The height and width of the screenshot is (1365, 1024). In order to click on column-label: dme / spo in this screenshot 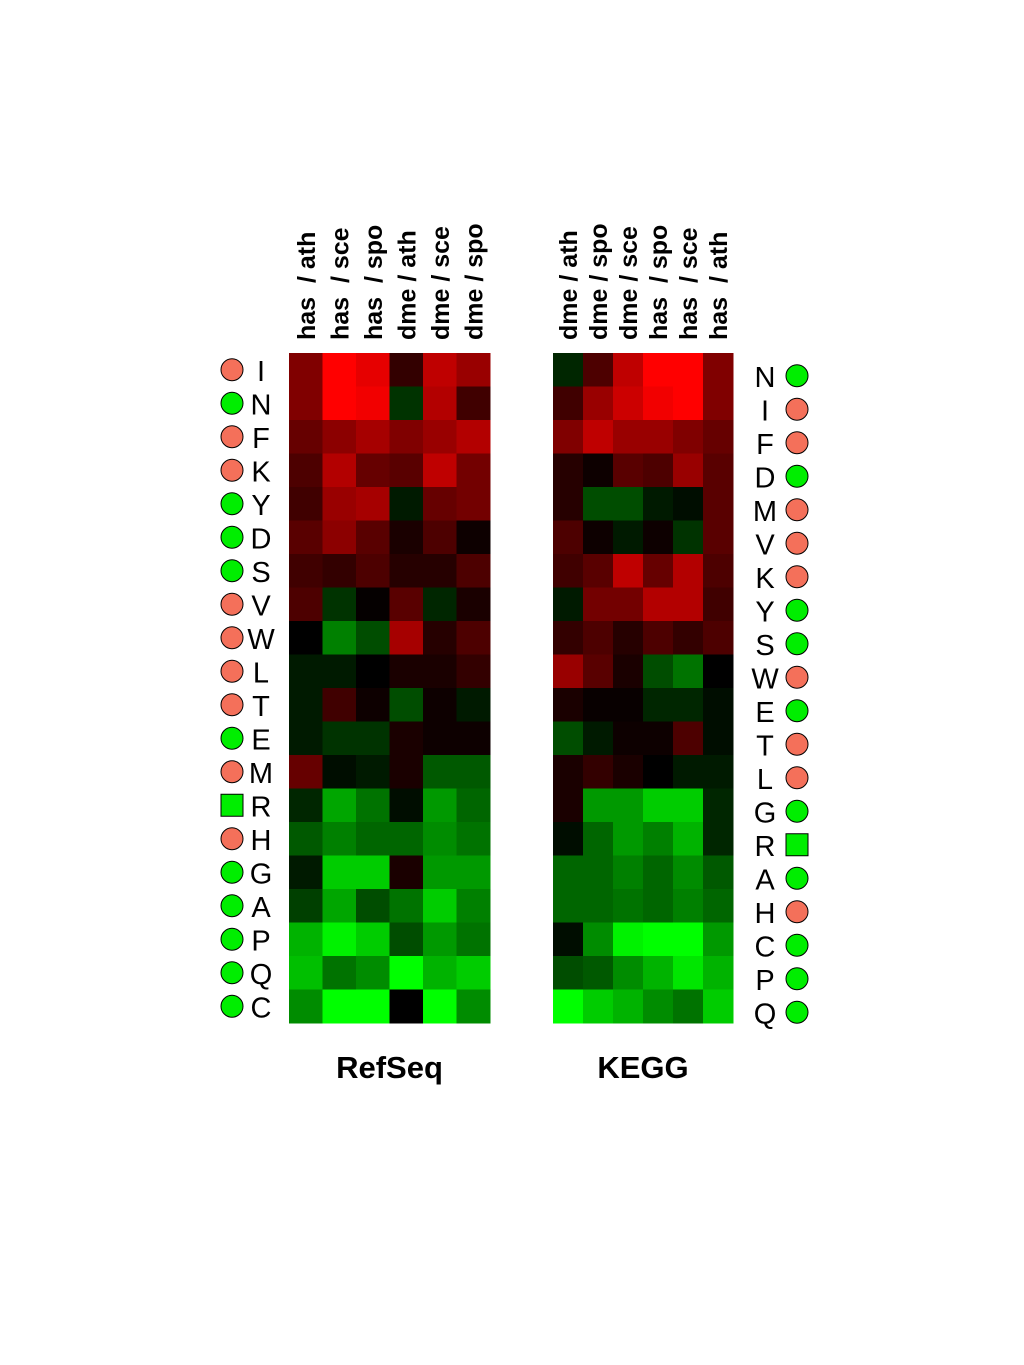, I will do `click(599, 281)`.